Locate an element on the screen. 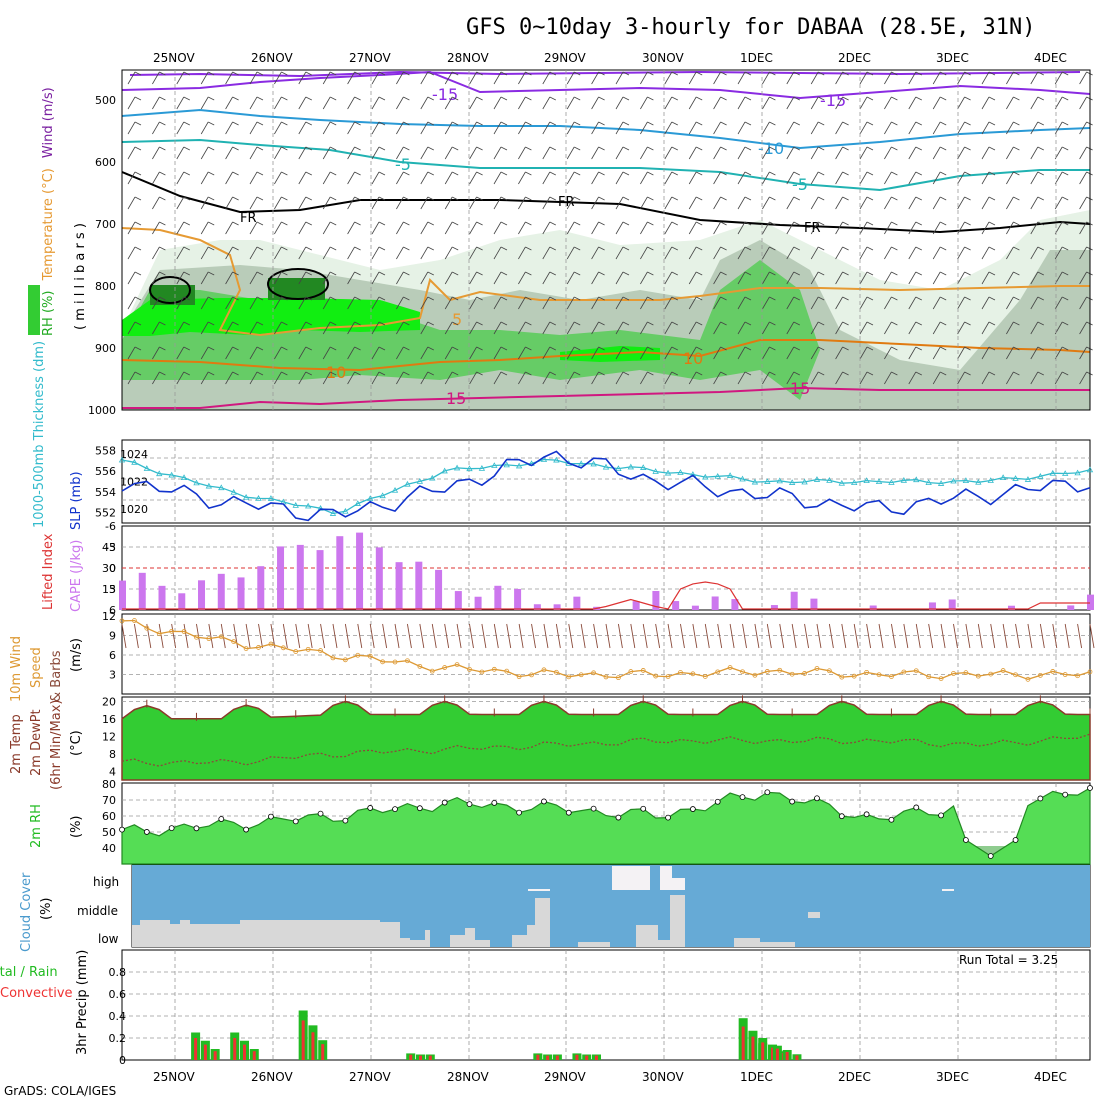 Image resolution: width=1100 pixels, height=1100 pixels. temp2m-ylabel-a: 2m Temp is located at coordinates (16, 744).